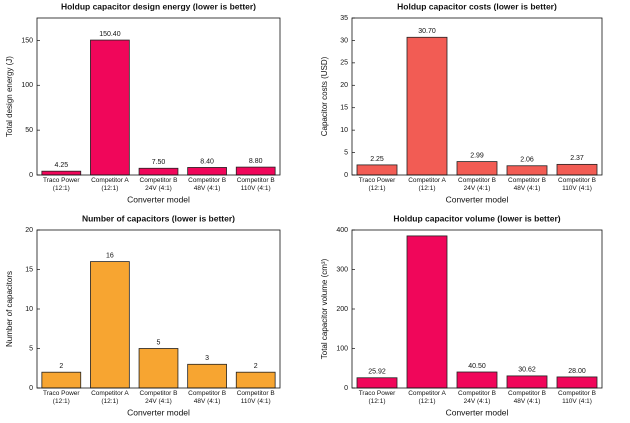 The image size is (630, 423). Describe the element at coordinates (342, 309) in the screenshot. I see `y-tick-label: 200` at that location.